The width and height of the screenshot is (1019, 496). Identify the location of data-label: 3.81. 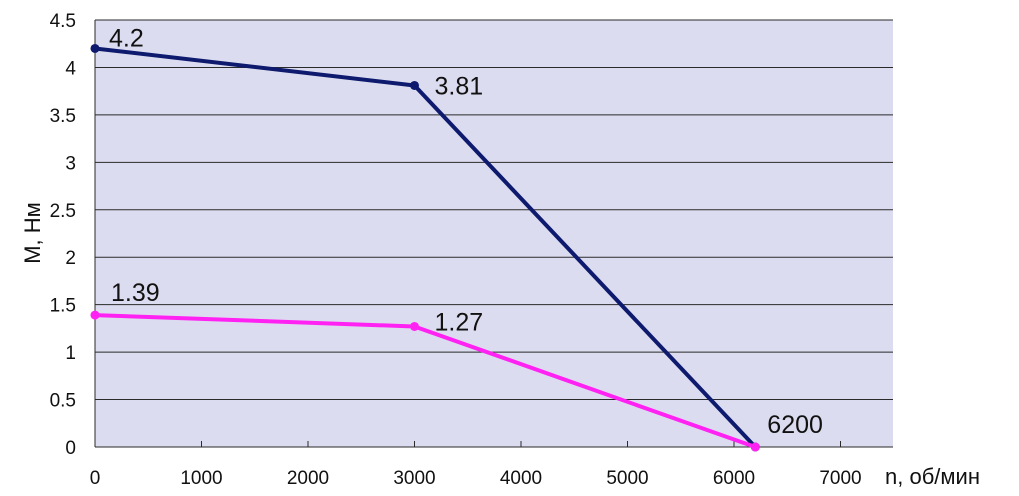
(459, 86).